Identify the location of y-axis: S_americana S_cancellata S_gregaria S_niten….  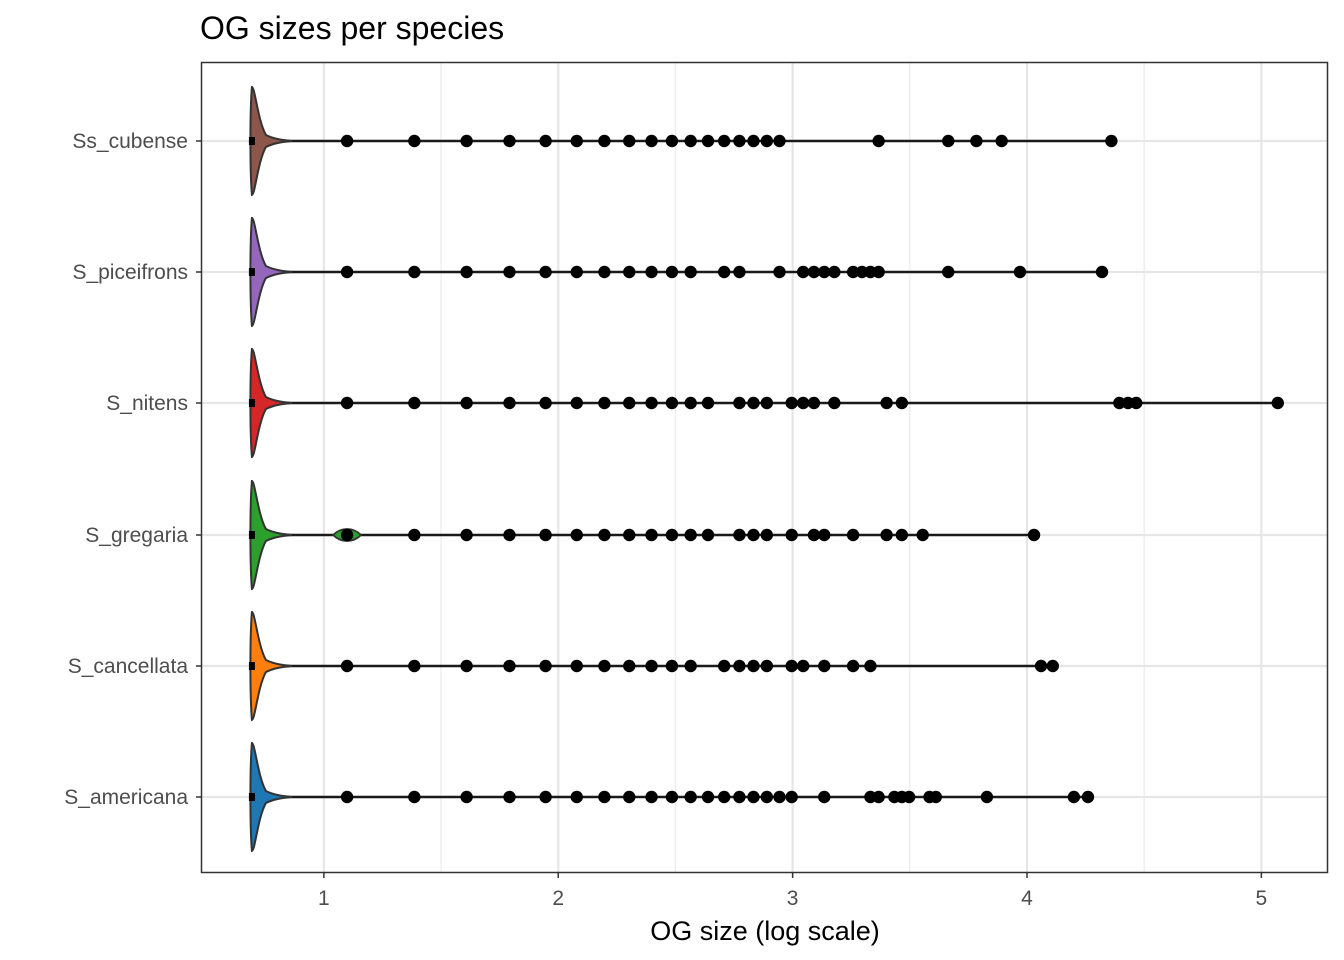
(133, 469).